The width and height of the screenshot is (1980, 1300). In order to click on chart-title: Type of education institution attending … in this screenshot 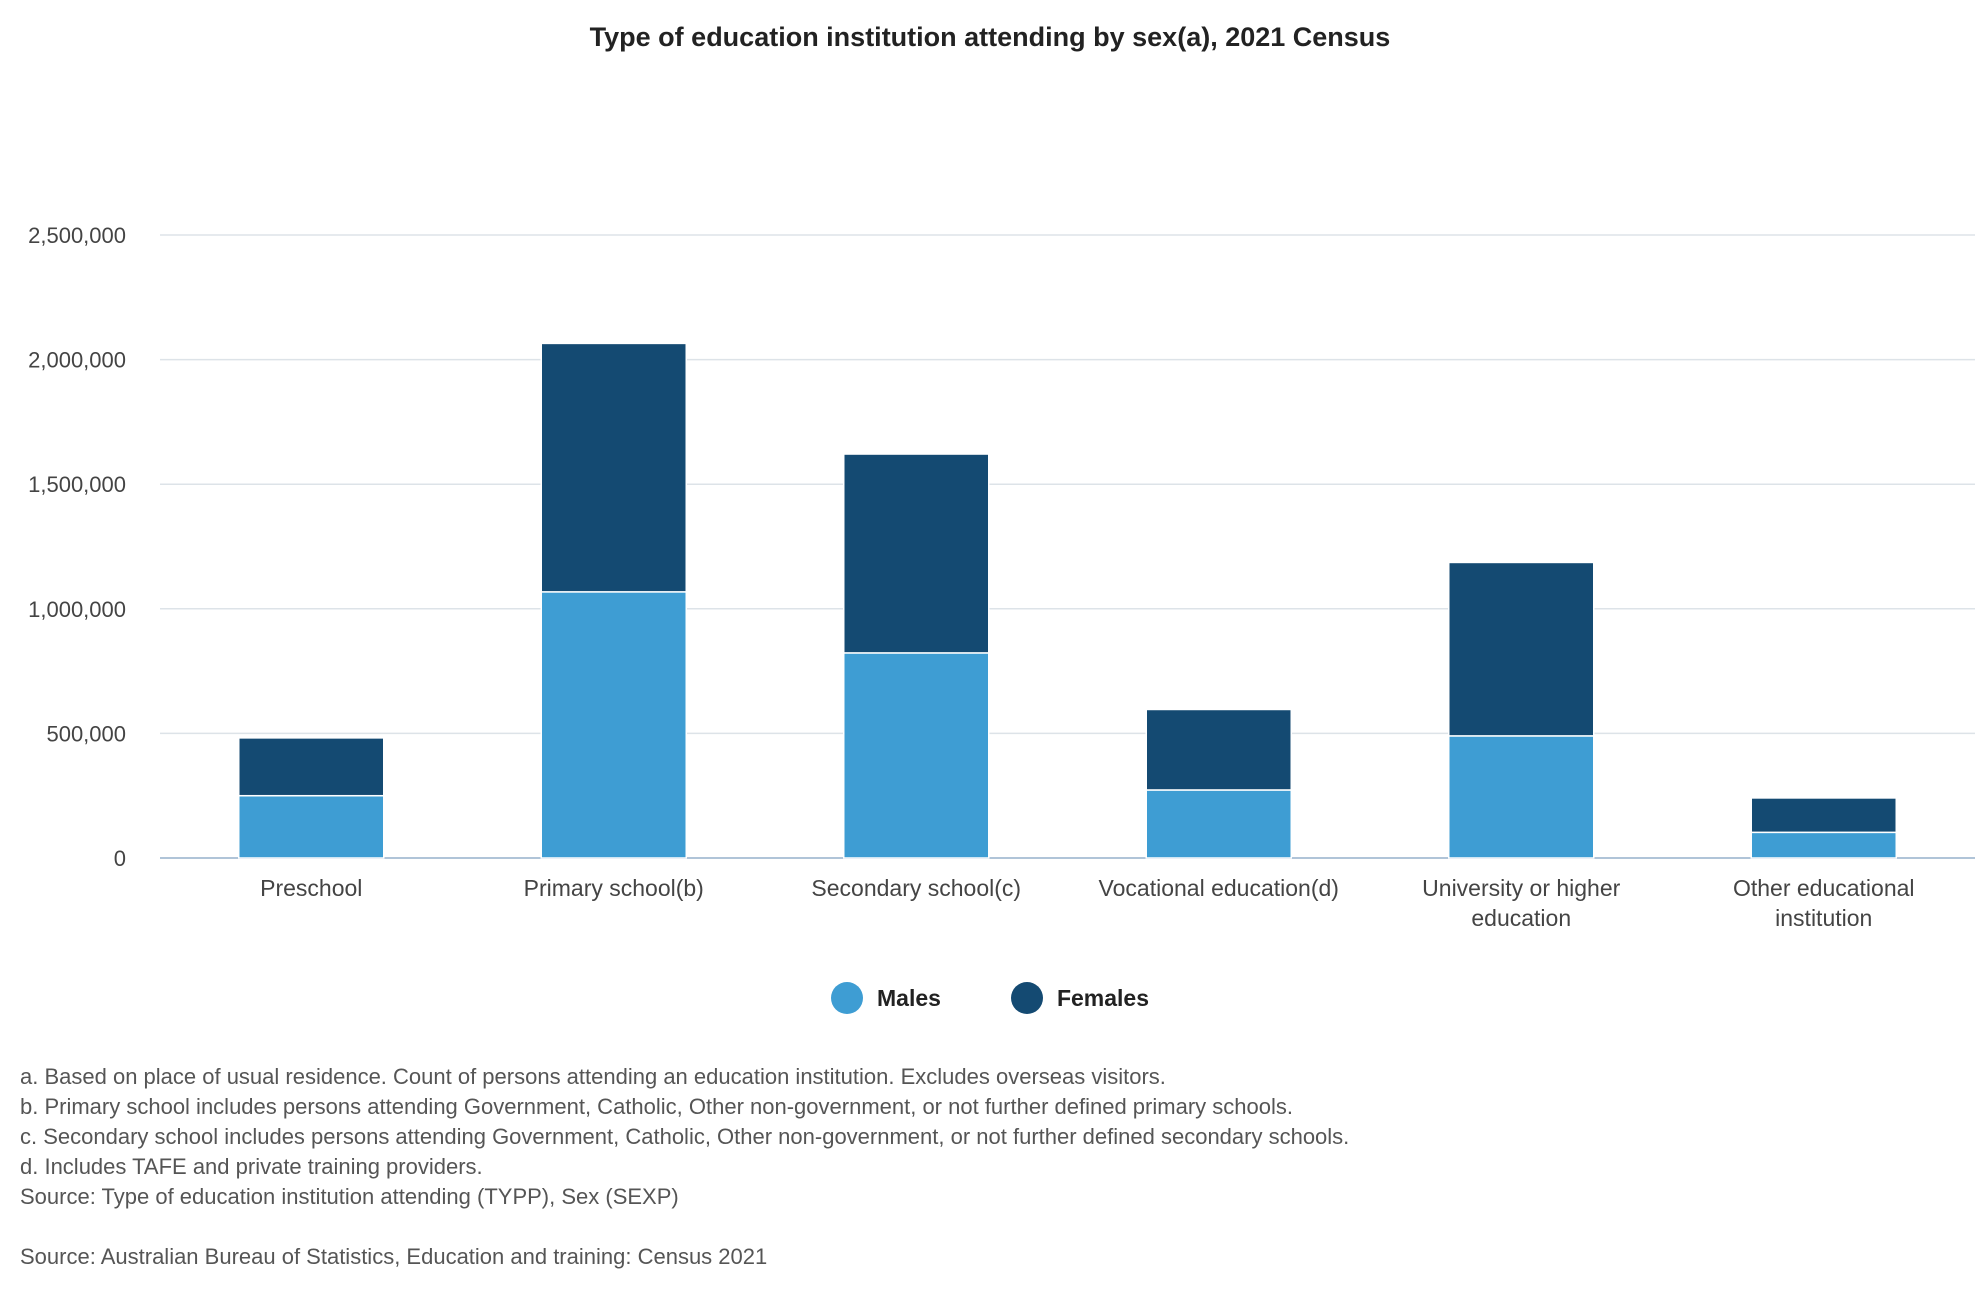, I will do `click(990, 37)`.